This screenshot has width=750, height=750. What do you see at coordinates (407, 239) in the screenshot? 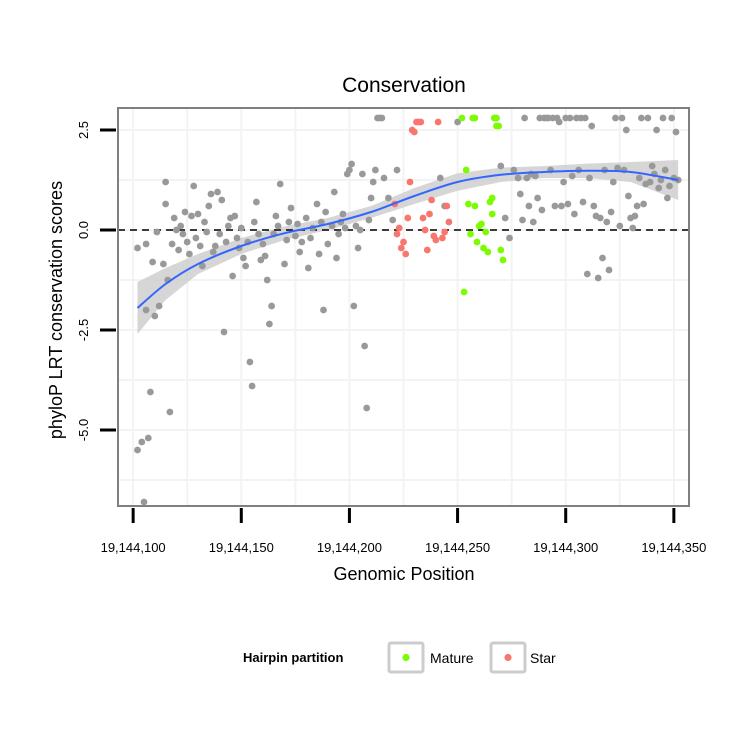
I see `smooth-trend-line` at bounding box center [407, 239].